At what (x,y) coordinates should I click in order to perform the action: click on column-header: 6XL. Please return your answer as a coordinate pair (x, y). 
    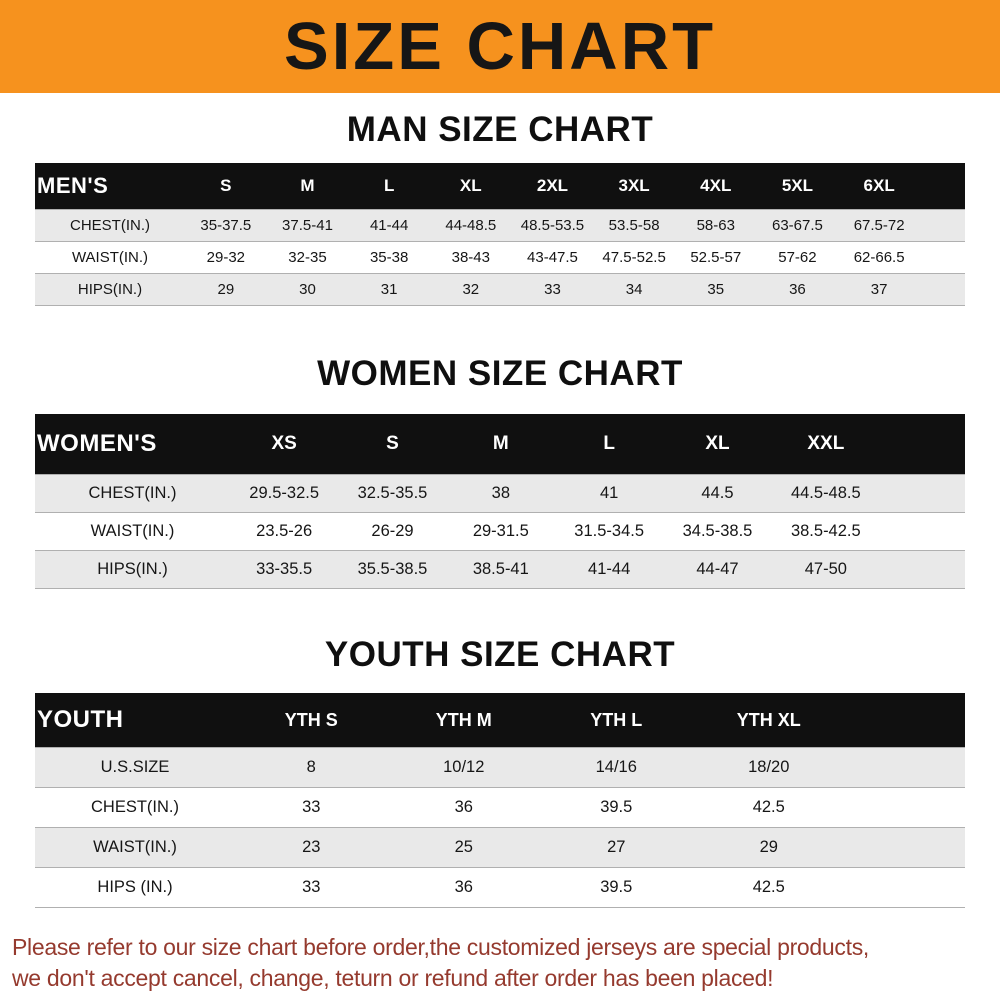
    Looking at the image, I should click on (879, 186).